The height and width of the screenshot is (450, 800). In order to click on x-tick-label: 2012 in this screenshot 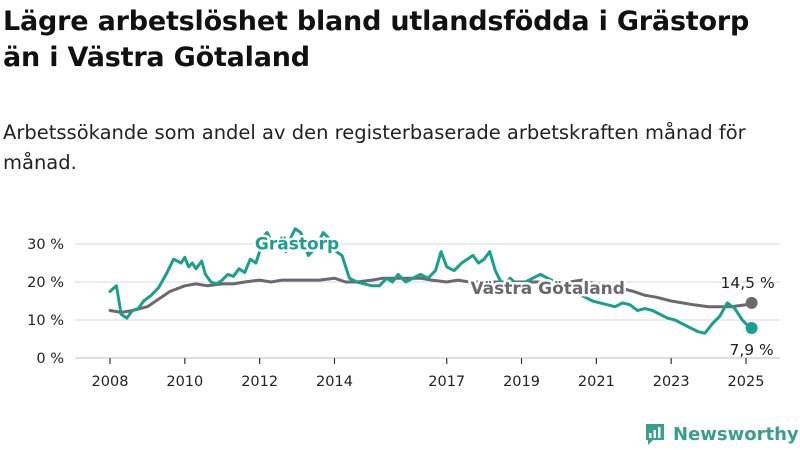, I will do `click(259, 382)`.